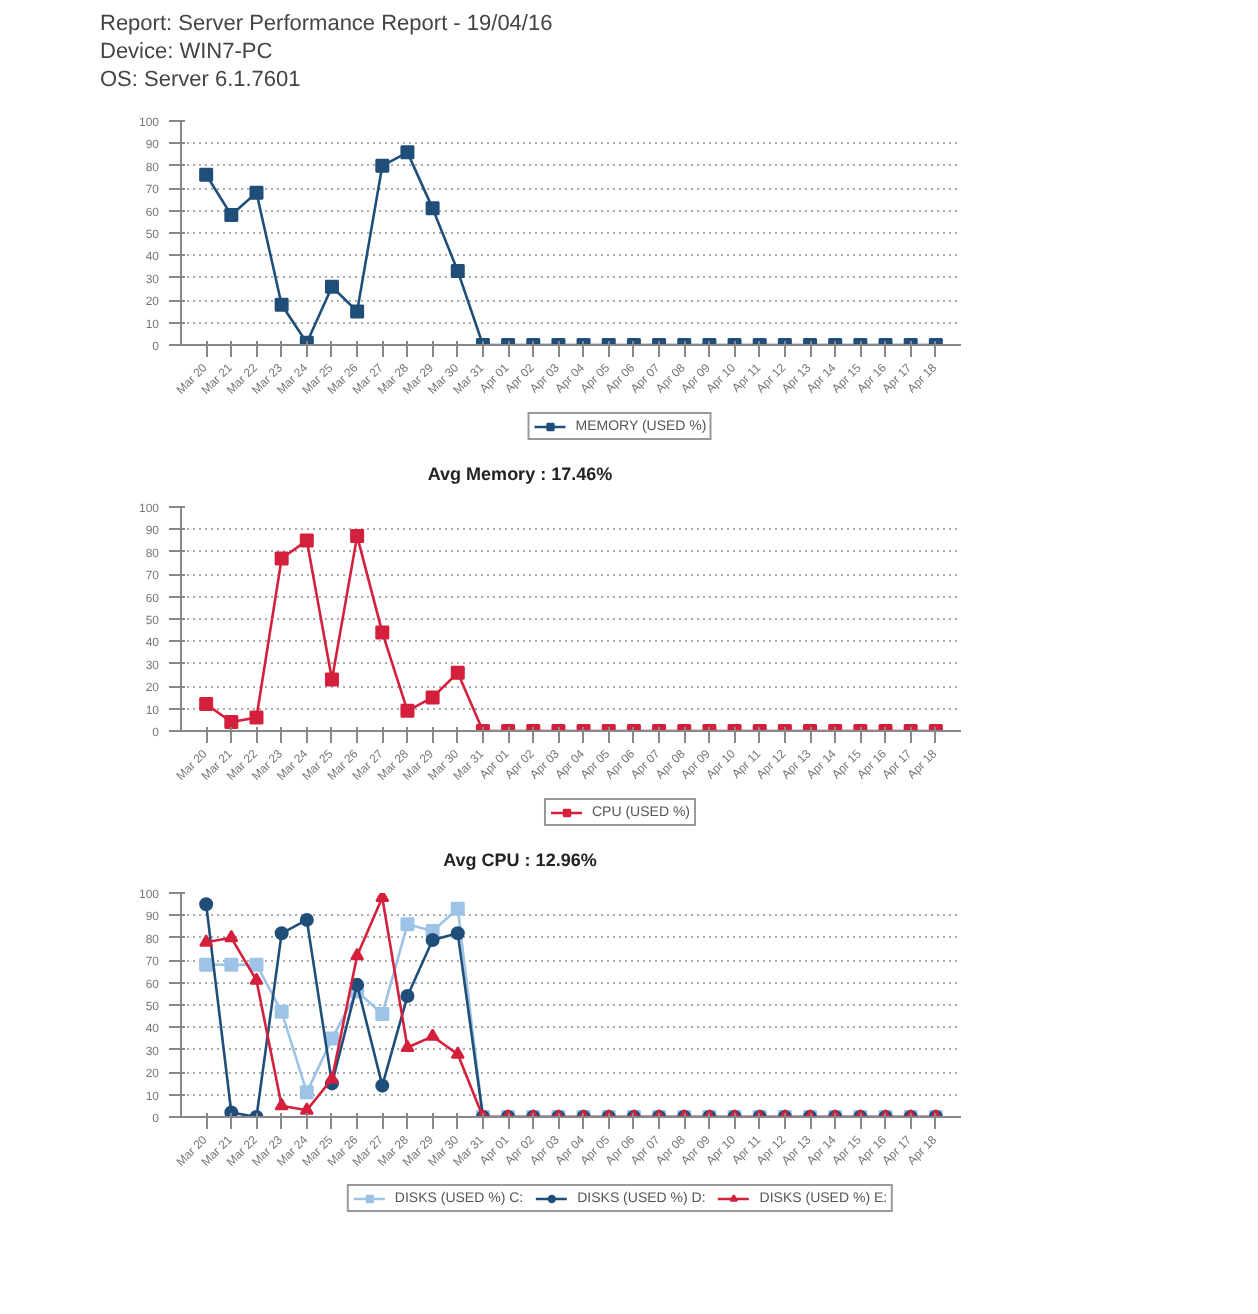 This screenshot has width=1258, height=1314. What do you see at coordinates (201, 80) in the screenshot?
I see `text: OS: Server 6.1.7601` at bounding box center [201, 80].